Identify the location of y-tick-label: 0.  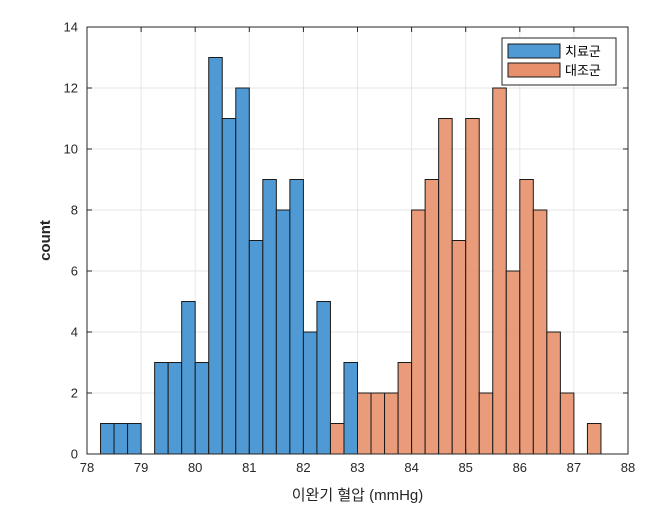
(74, 454).